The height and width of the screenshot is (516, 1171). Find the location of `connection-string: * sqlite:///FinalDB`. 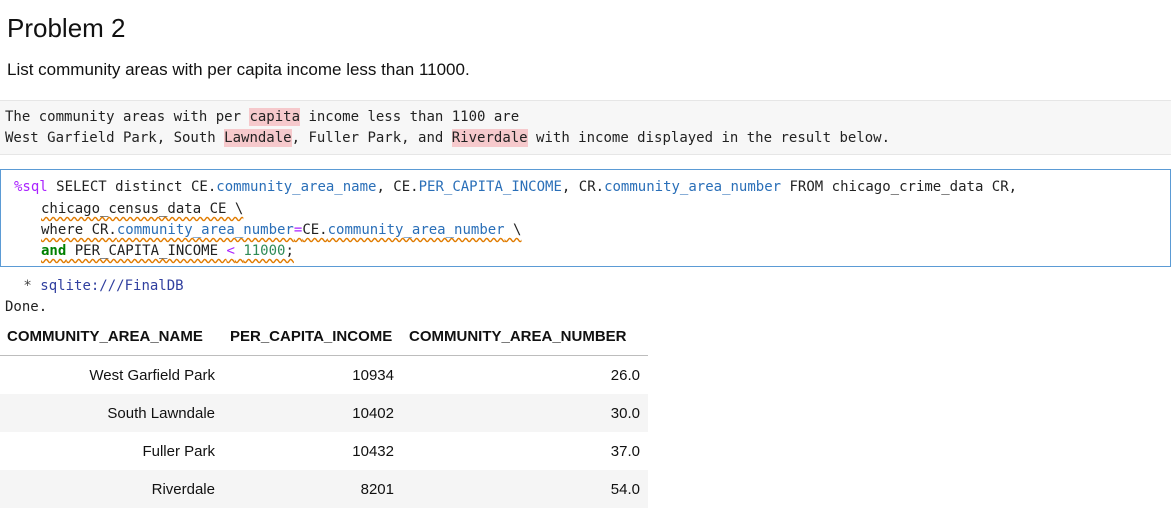

connection-string: * sqlite:///FinalDB is located at coordinates (99, 286).